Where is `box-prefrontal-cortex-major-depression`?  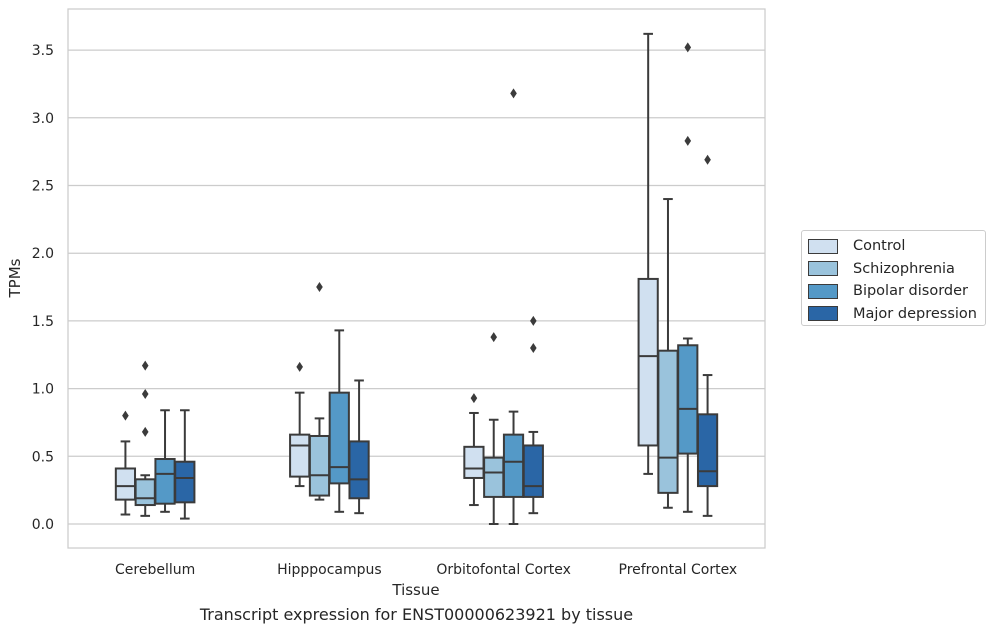 box-prefrontal-cortex-major-depression is located at coordinates (707, 335).